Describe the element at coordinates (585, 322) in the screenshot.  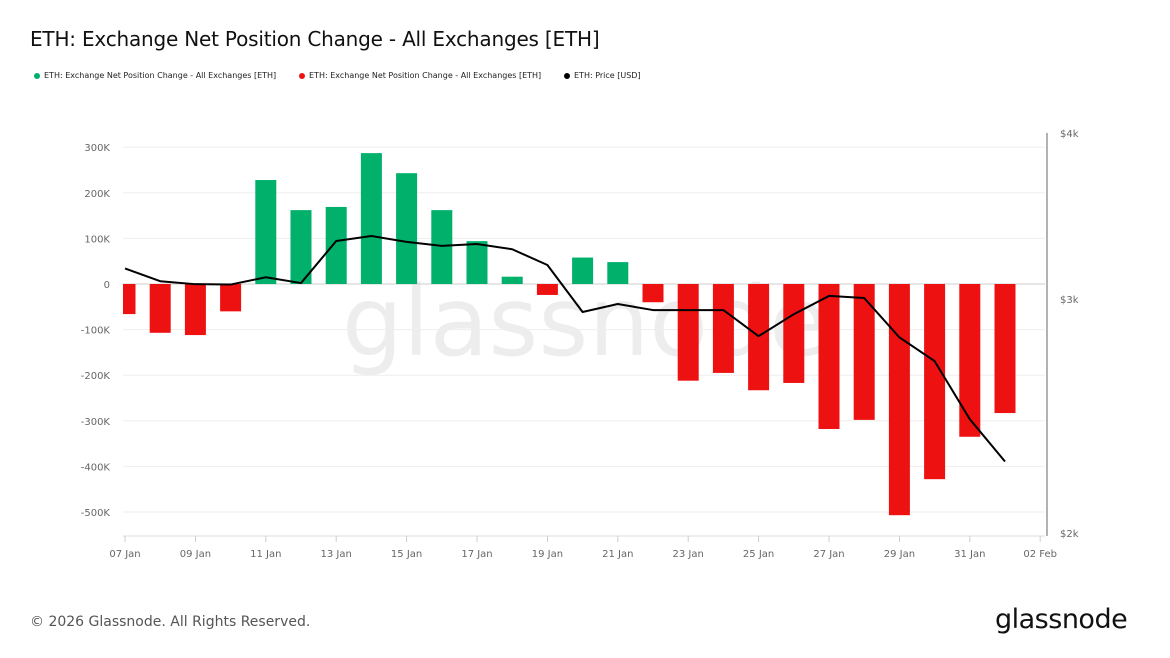
I see `watermark: glassnode` at that location.